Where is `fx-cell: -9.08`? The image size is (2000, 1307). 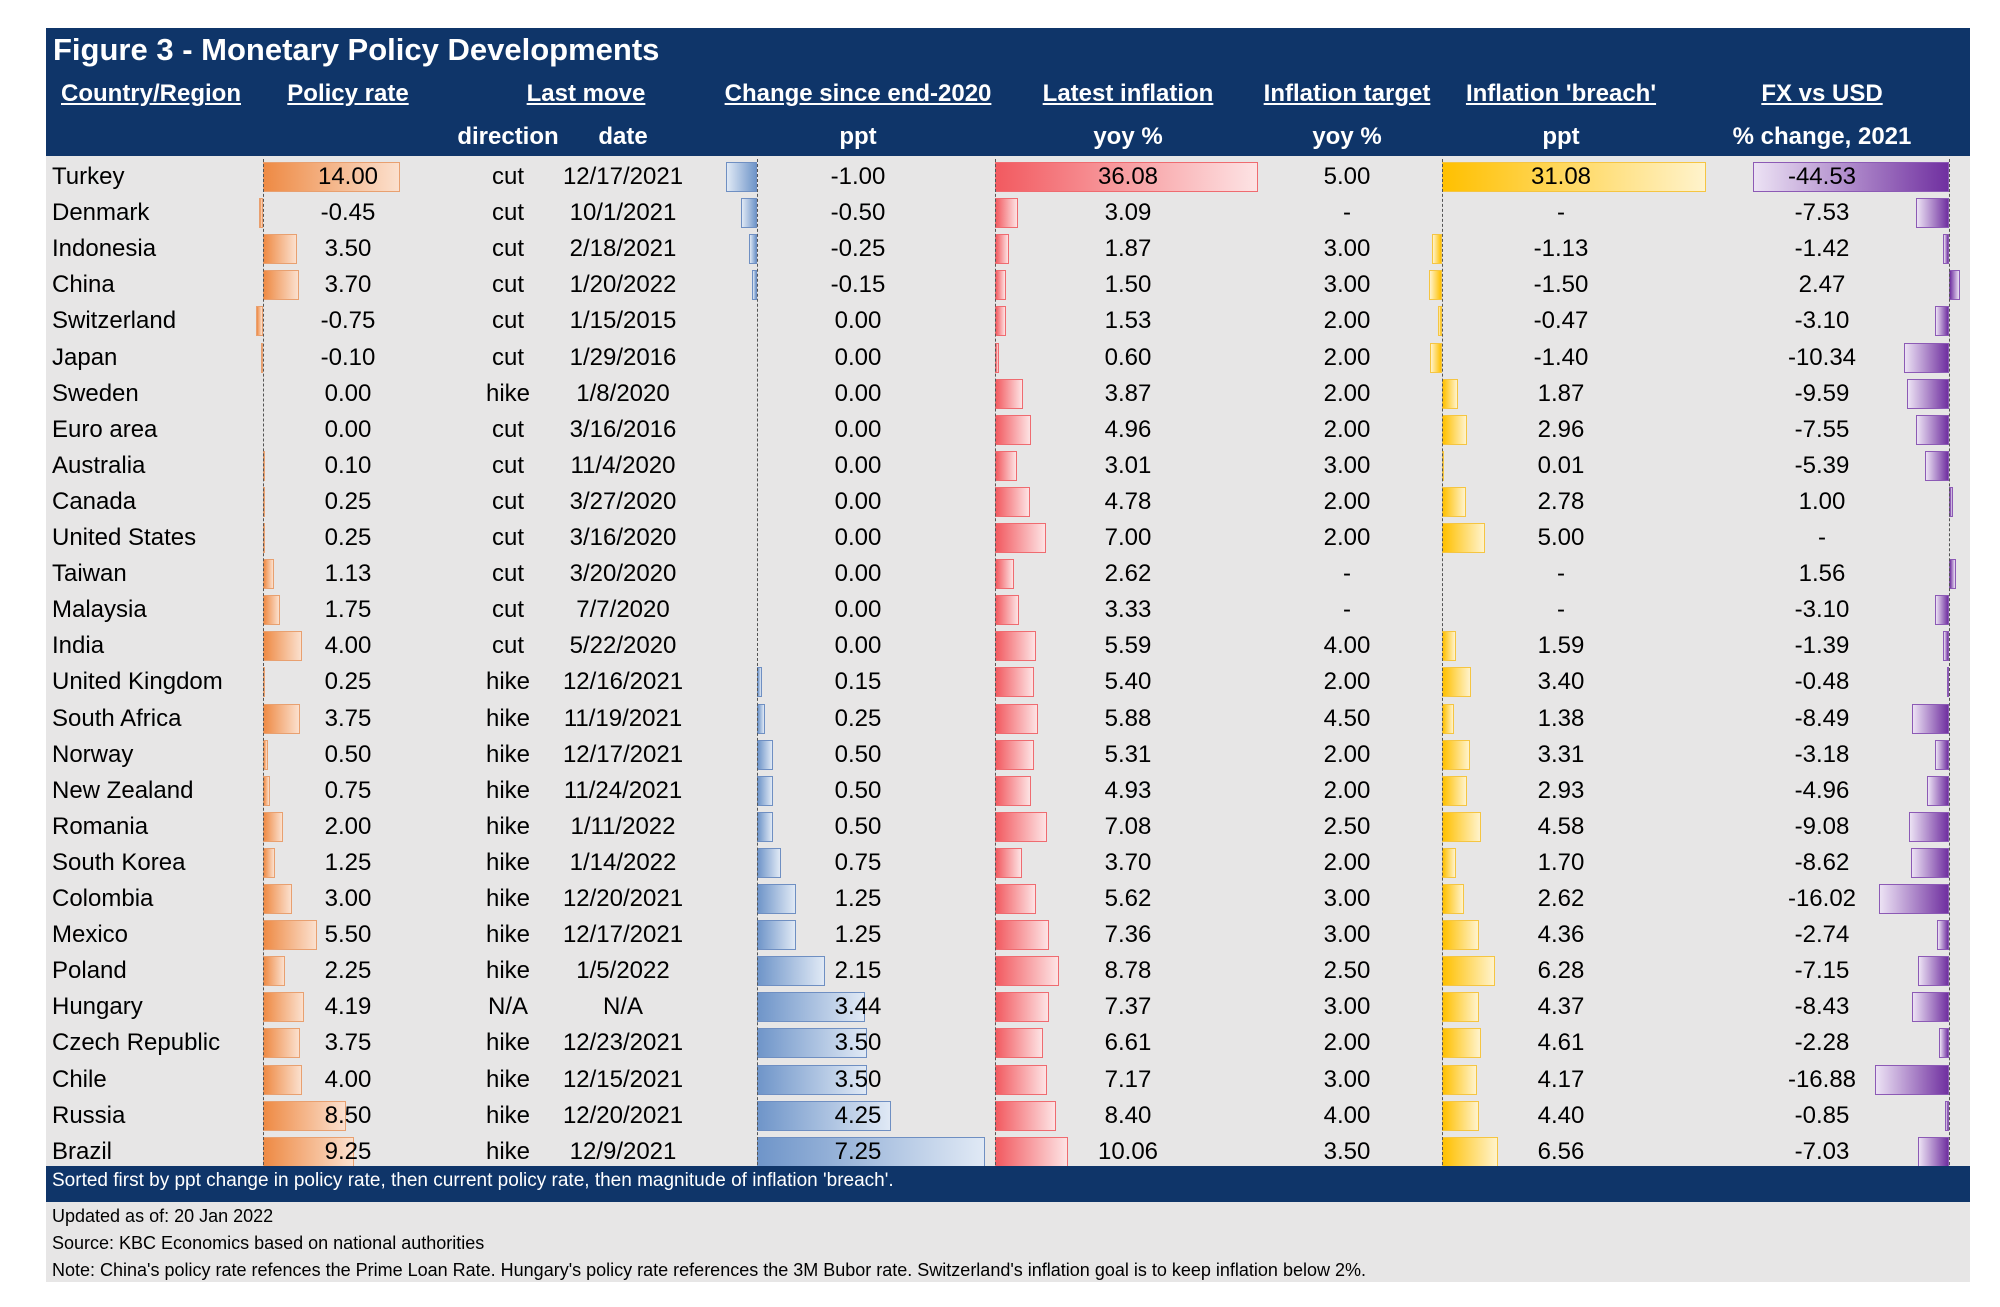
fx-cell: -9.08 is located at coordinates (1822, 826).